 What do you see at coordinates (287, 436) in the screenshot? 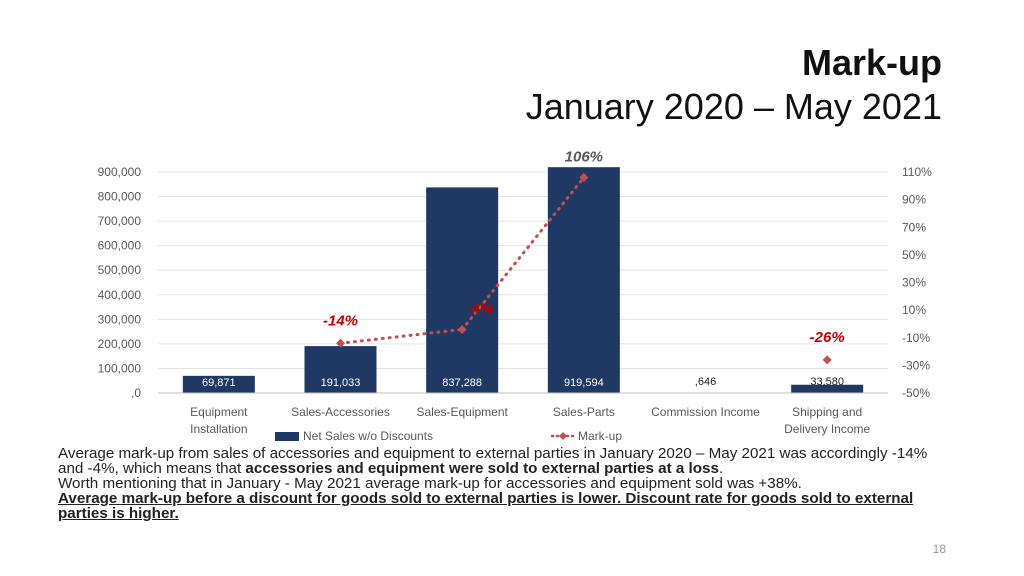
I see `legend-swatch-bar` at bounding box center [287, 436].